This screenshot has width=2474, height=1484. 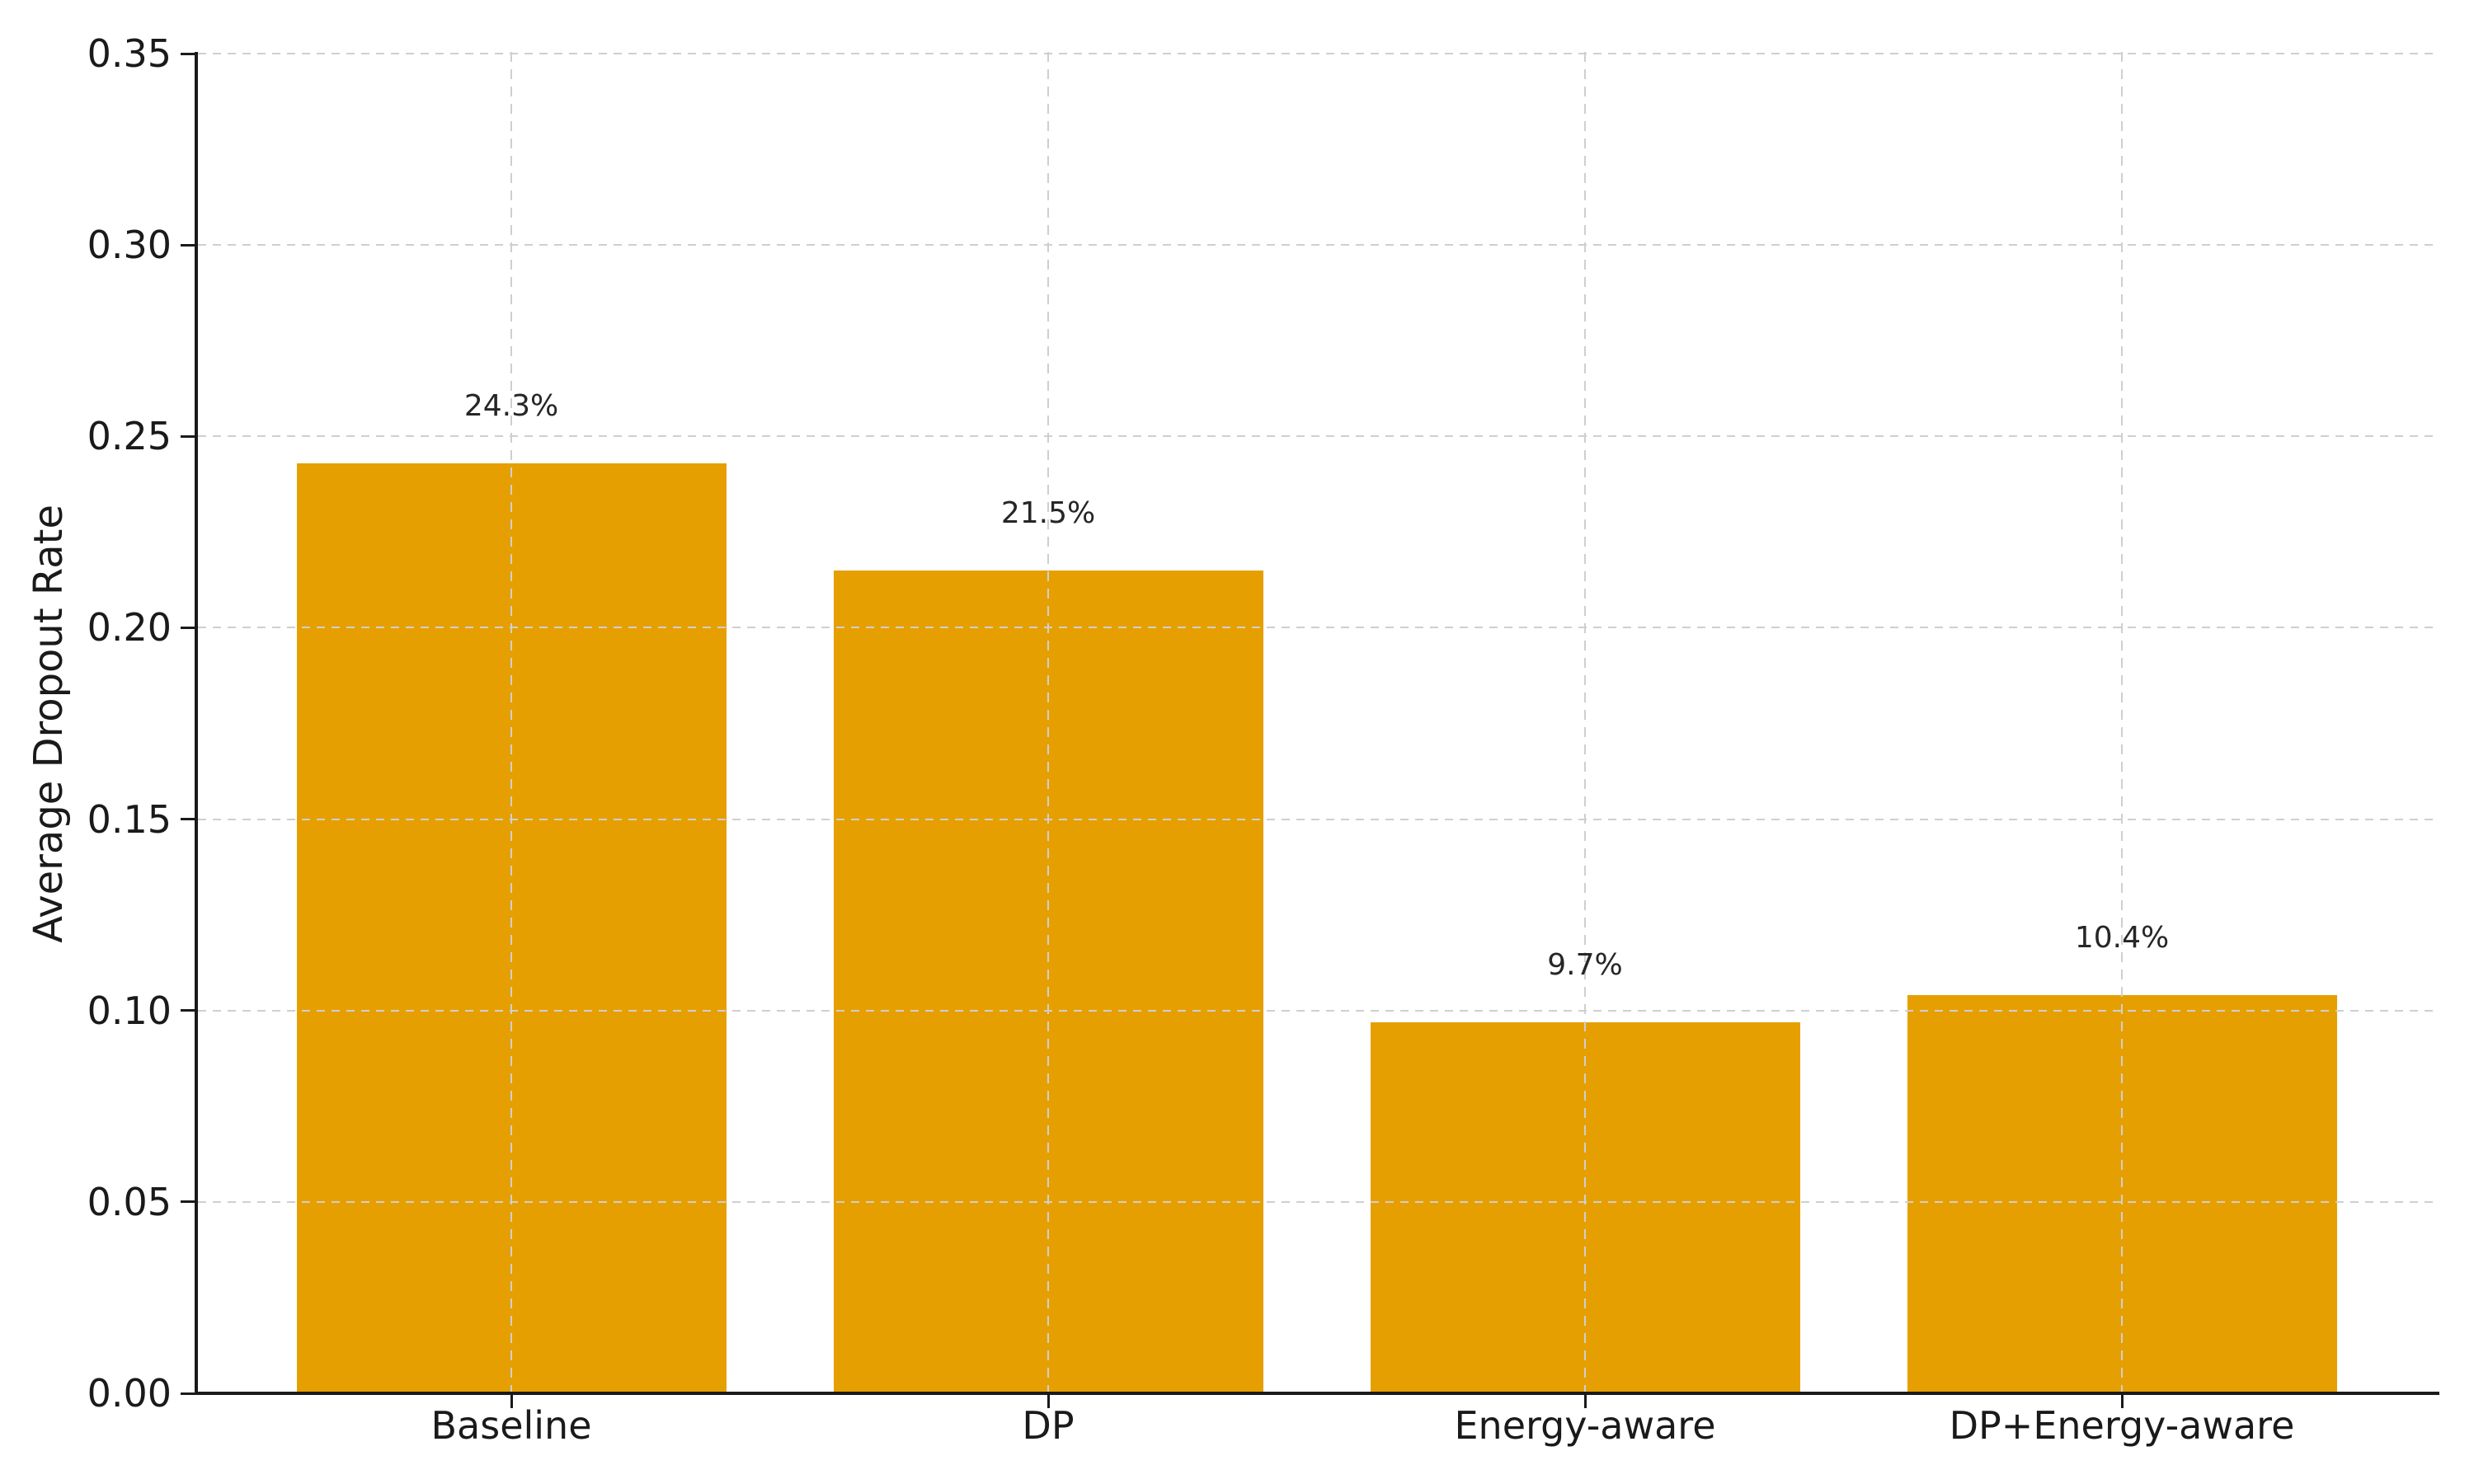 I want to click on bar-value-label: 10.4%, so click(x=2122, y=938).